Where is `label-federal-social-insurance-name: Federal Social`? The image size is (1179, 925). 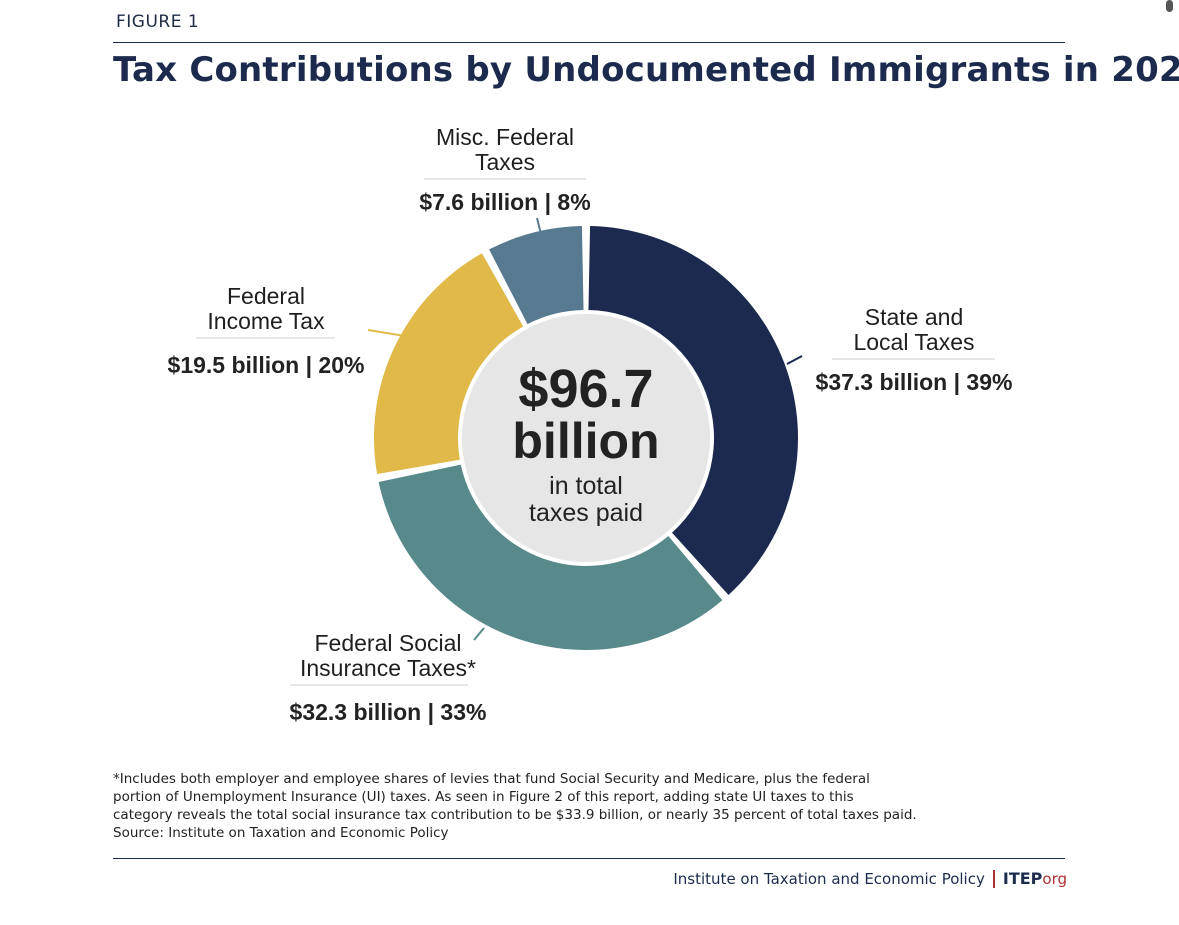 label-federal-social-insurance-name: Federal Social is located at coordinates (387, 643).